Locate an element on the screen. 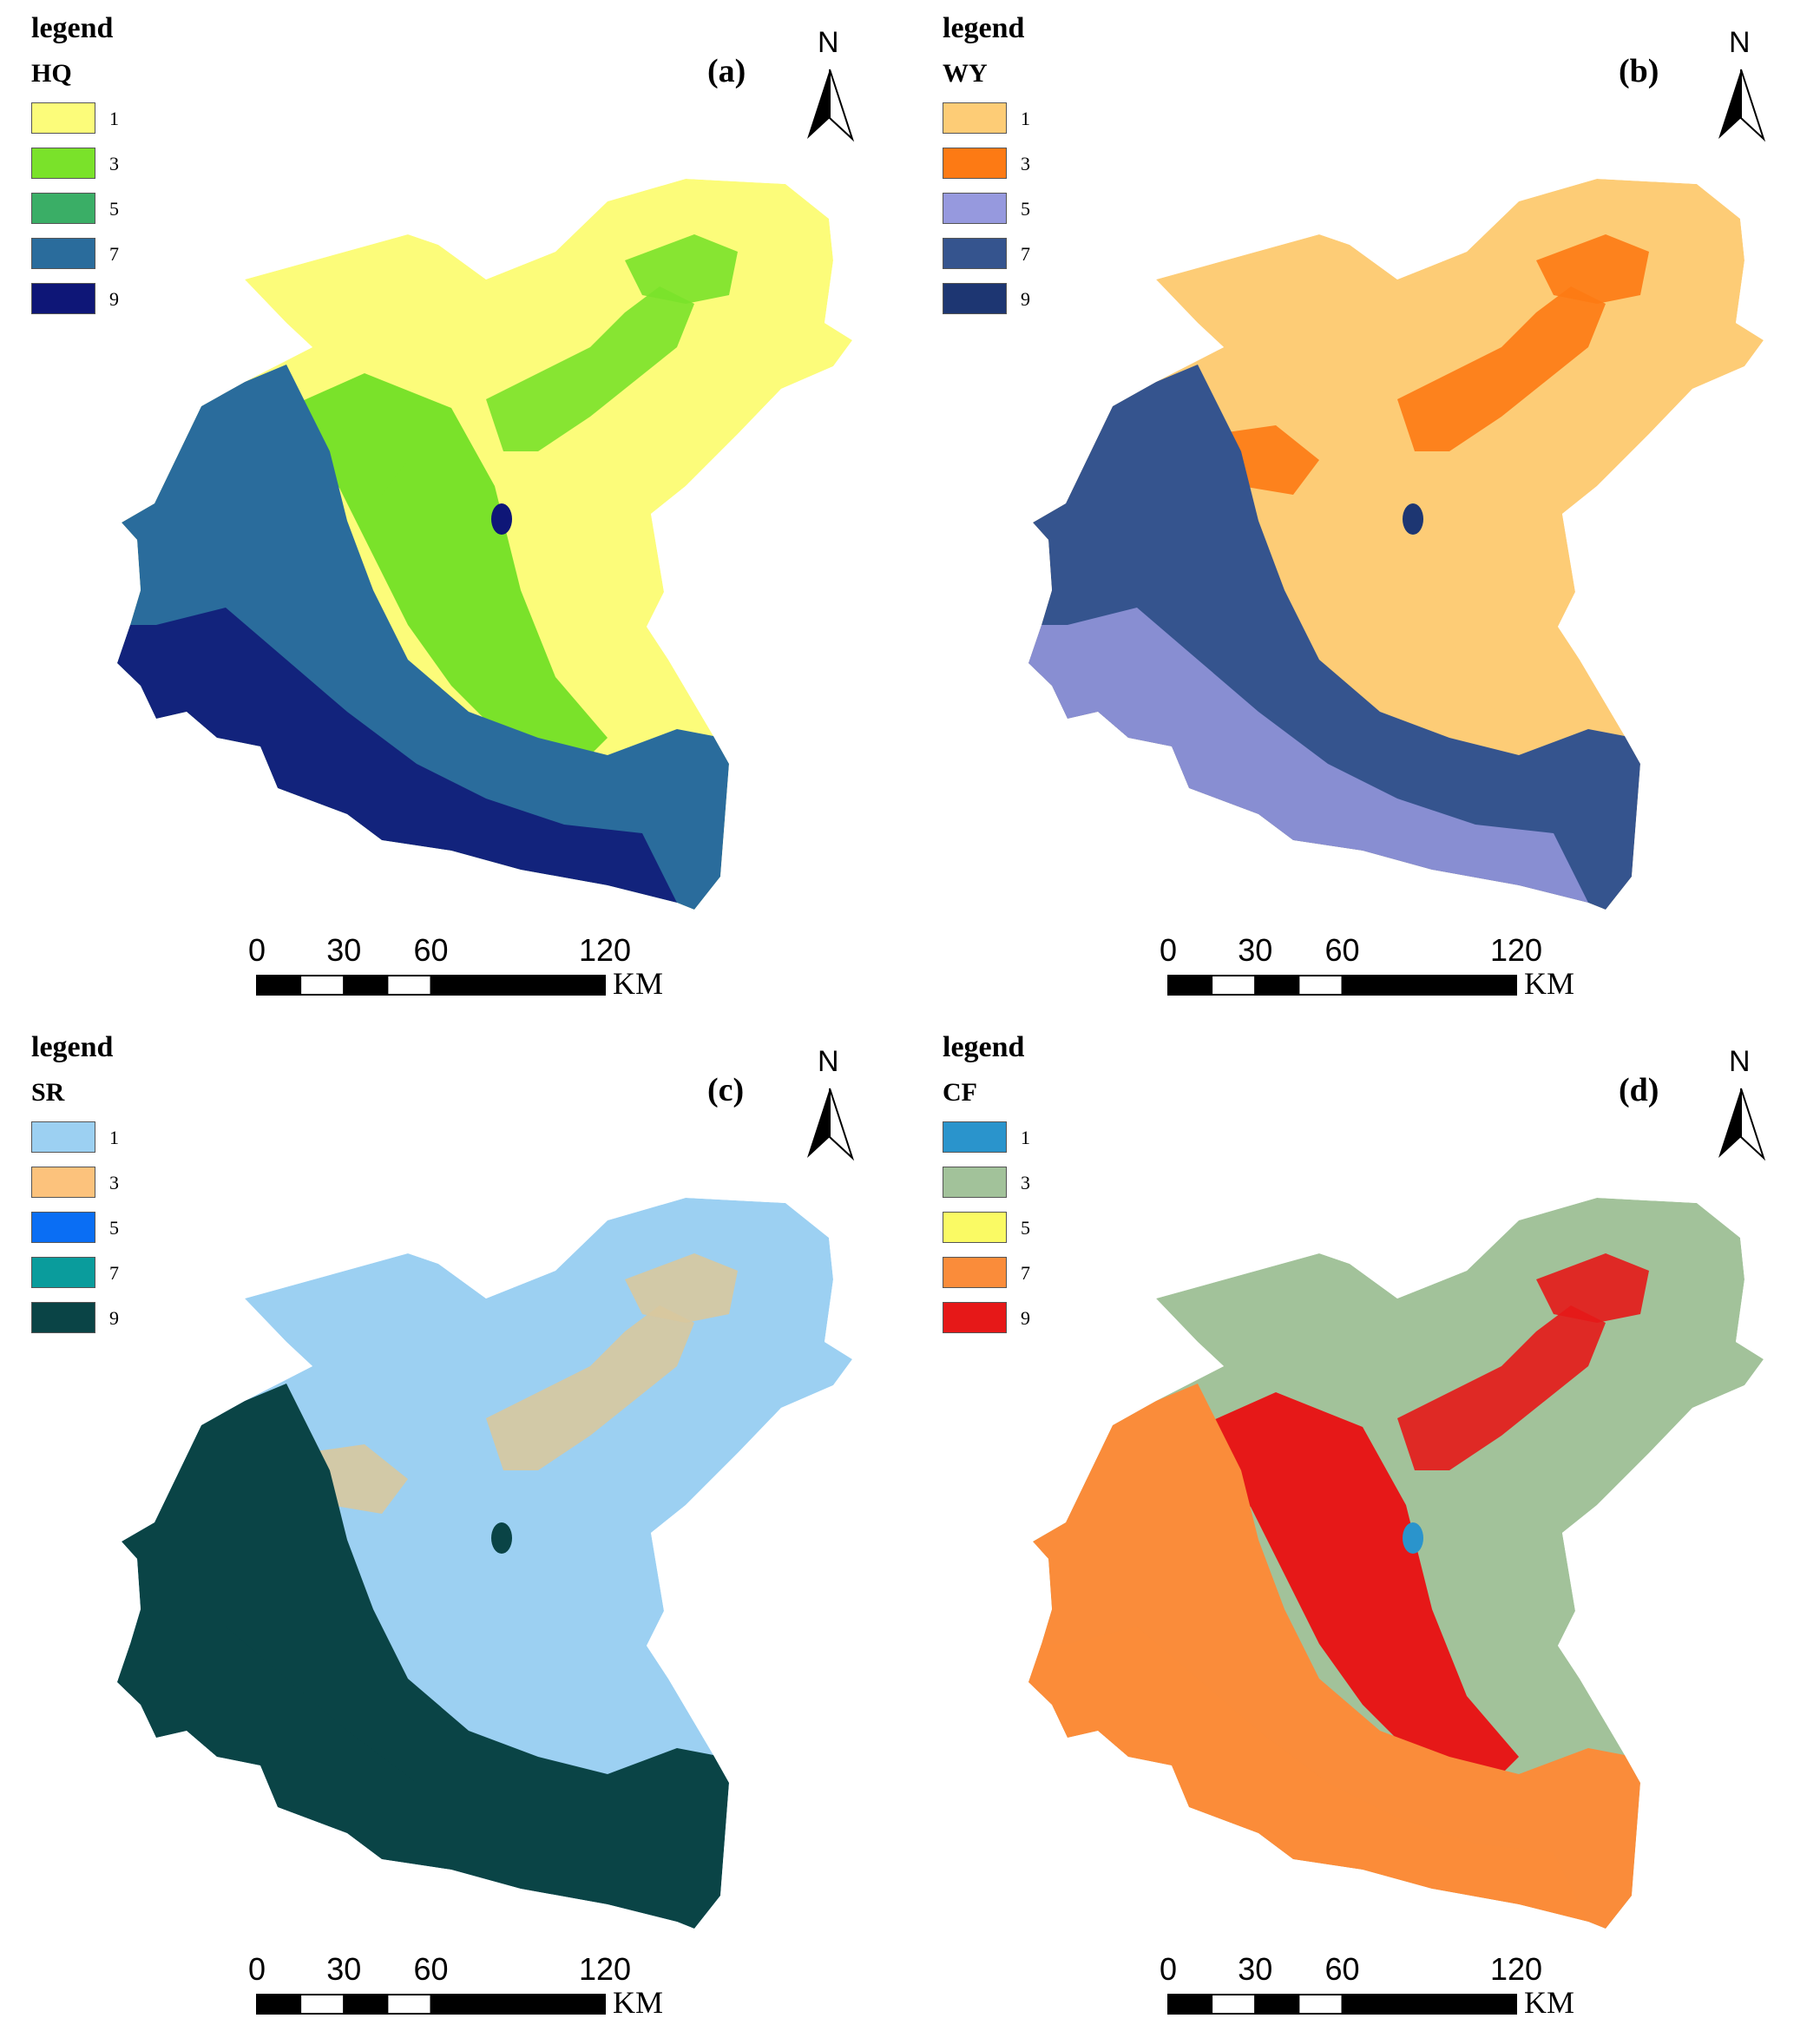 The width and height of the screenshot is (1820, 2038). panel-label: (b) is located at coordinates (1639, 71).